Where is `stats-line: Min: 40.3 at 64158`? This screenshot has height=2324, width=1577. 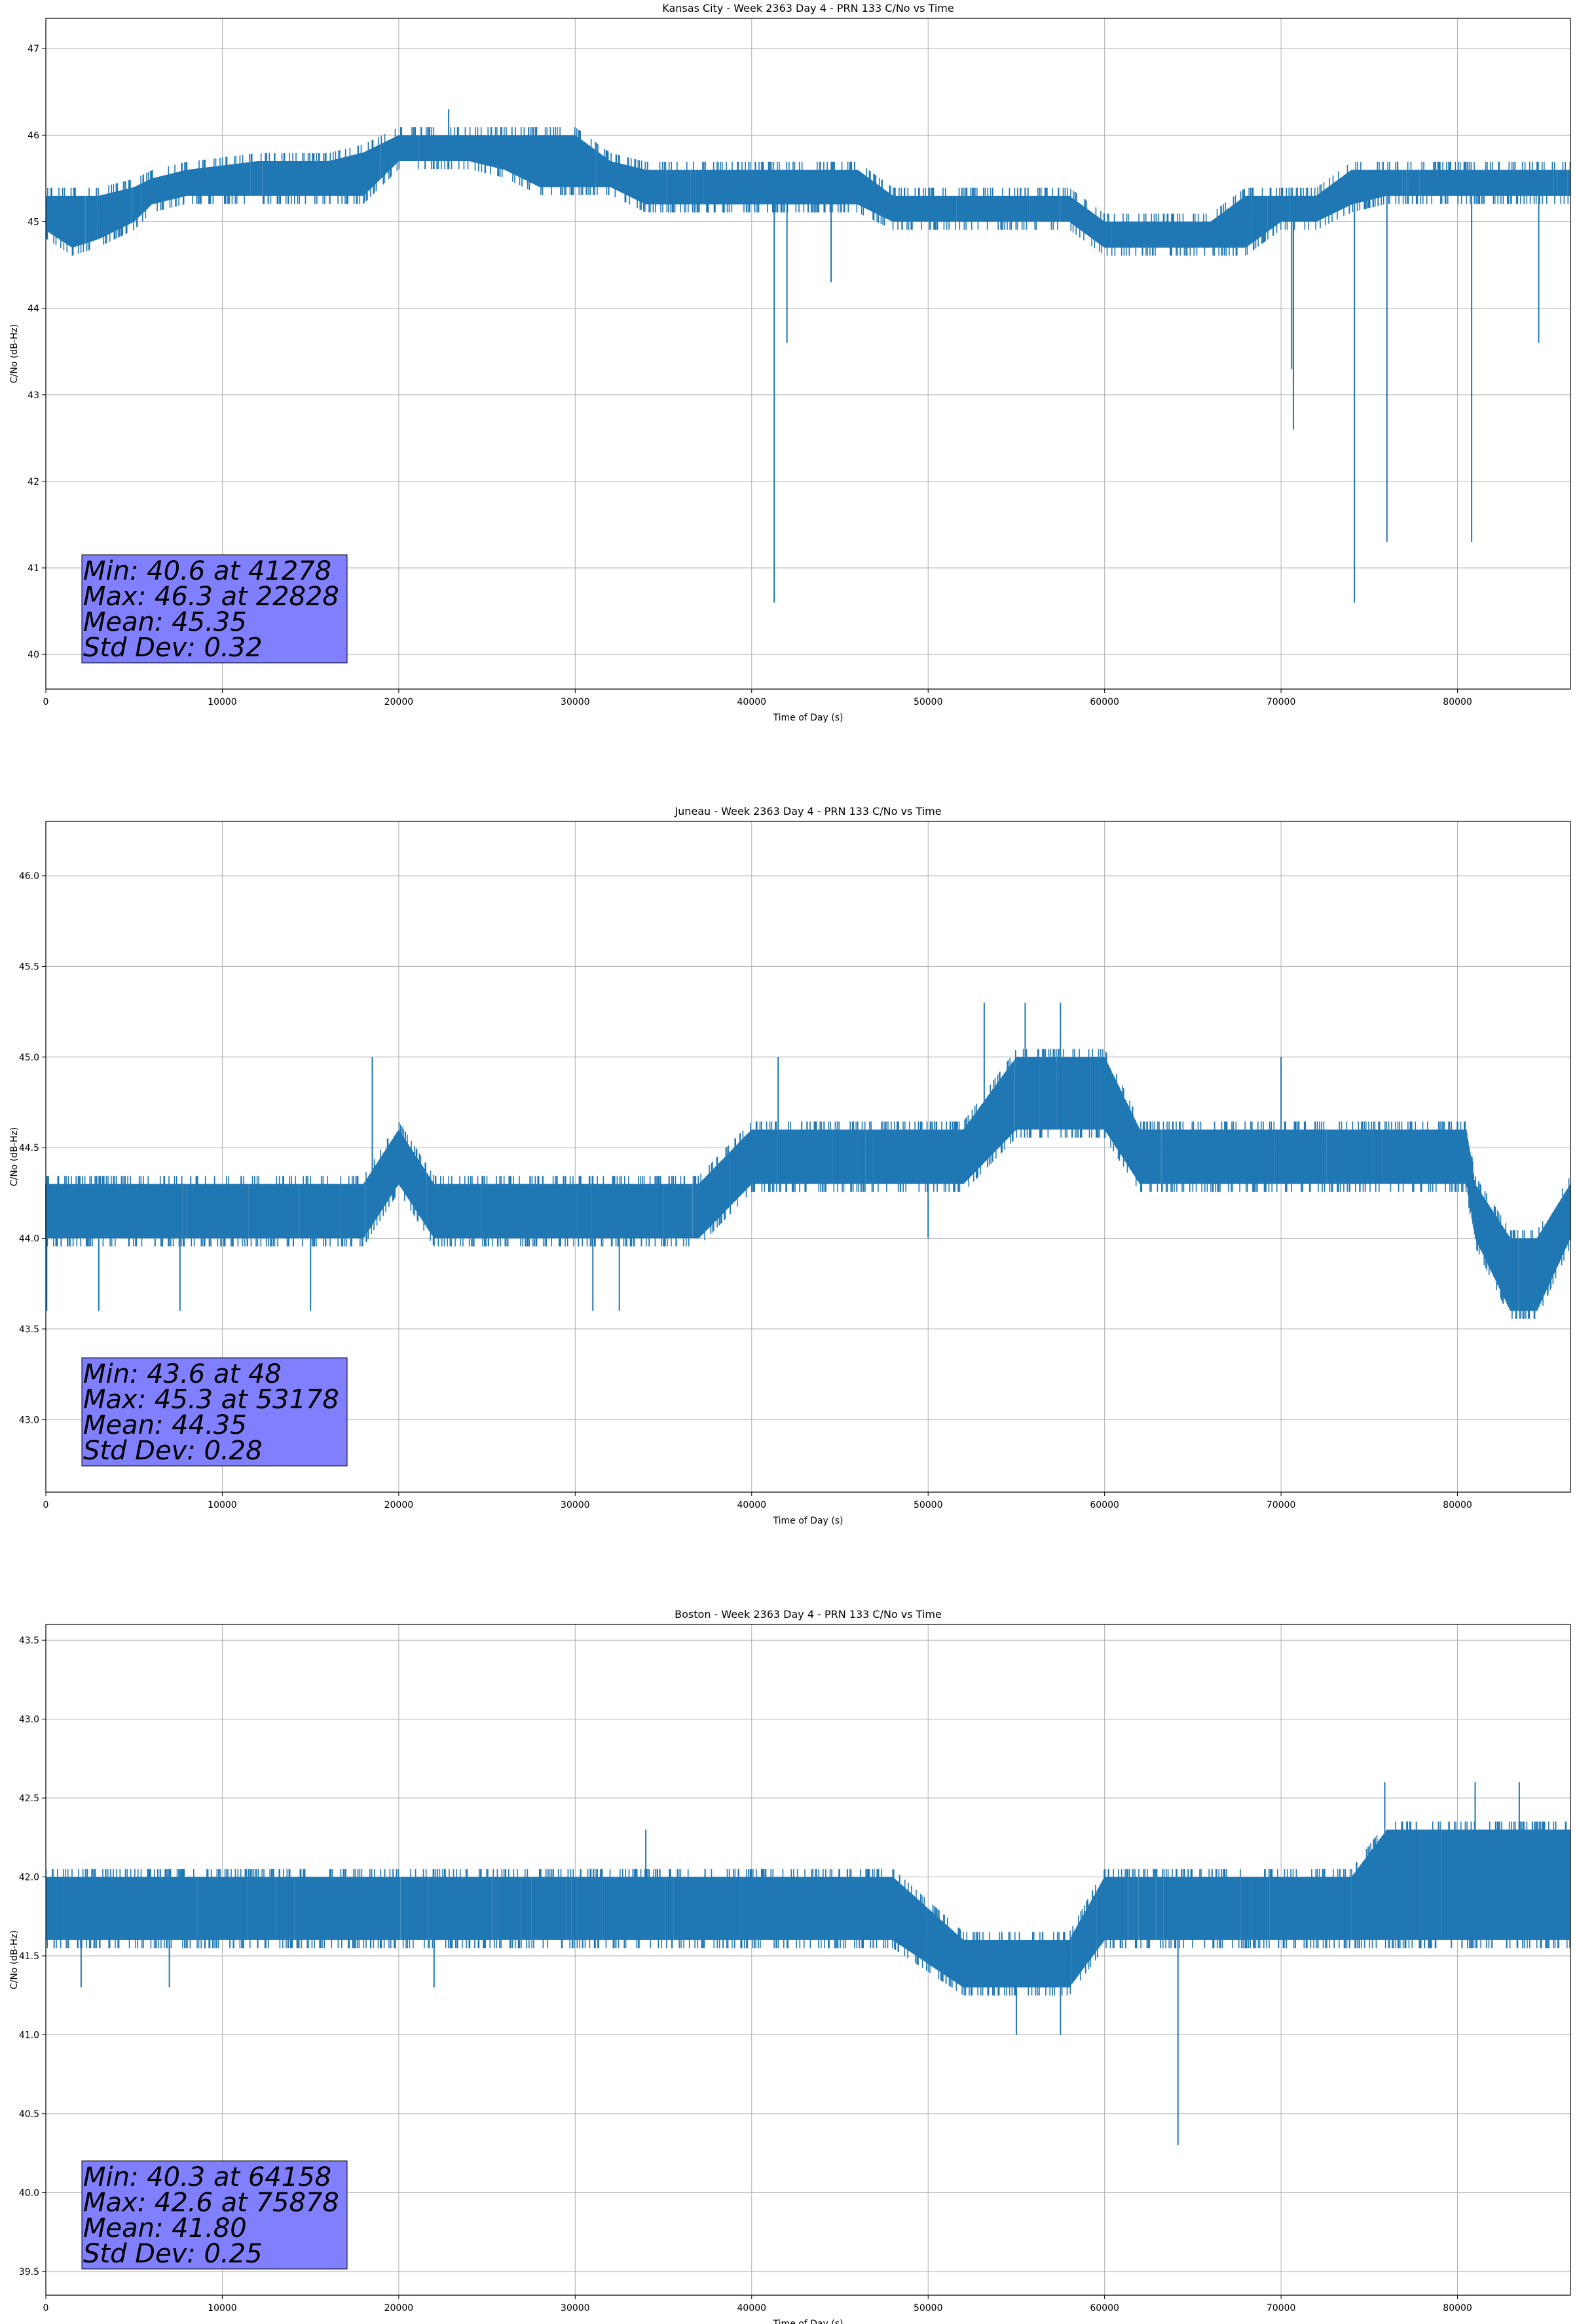 stats-line: Min: 40.3 at 64158 is located at coordinates (207, 2177).